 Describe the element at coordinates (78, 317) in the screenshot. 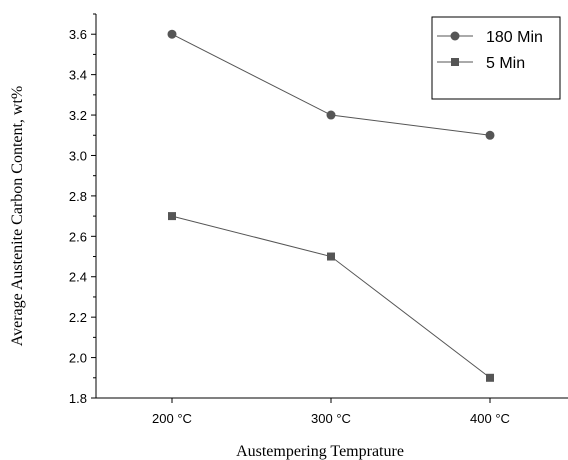

I see `y-tick-label: 2.2` at that location.